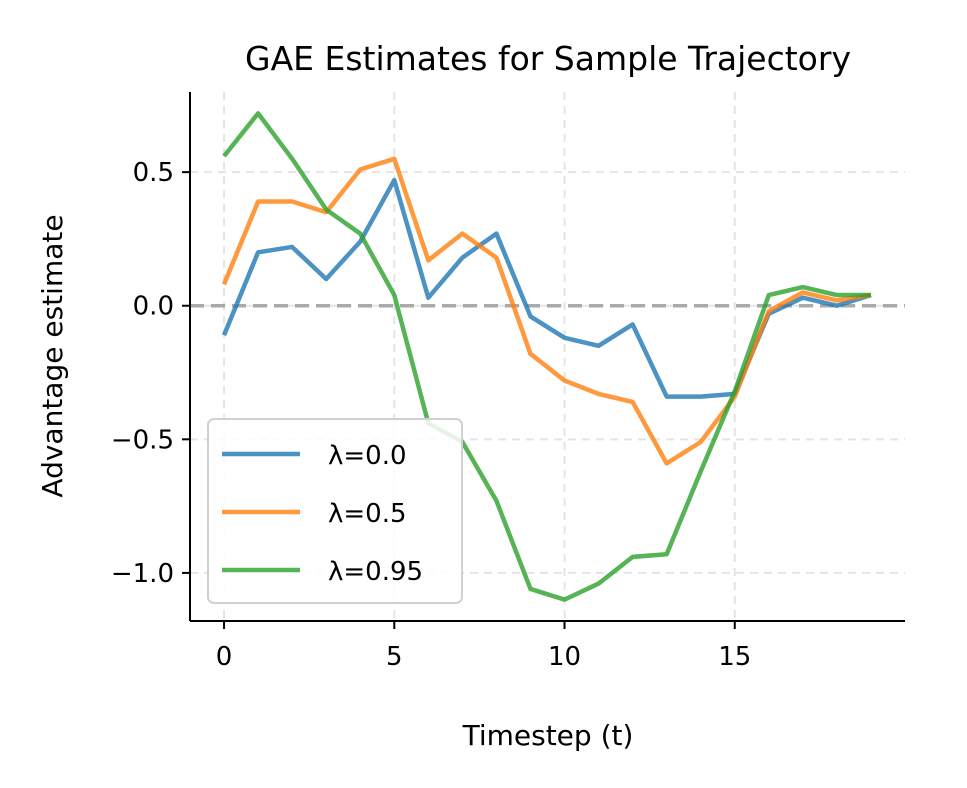  What do you see at coordinates (52, 355) in the screenshot?
I see `y-axis-label: Advantage estimate` at bounding box center [52, 355].